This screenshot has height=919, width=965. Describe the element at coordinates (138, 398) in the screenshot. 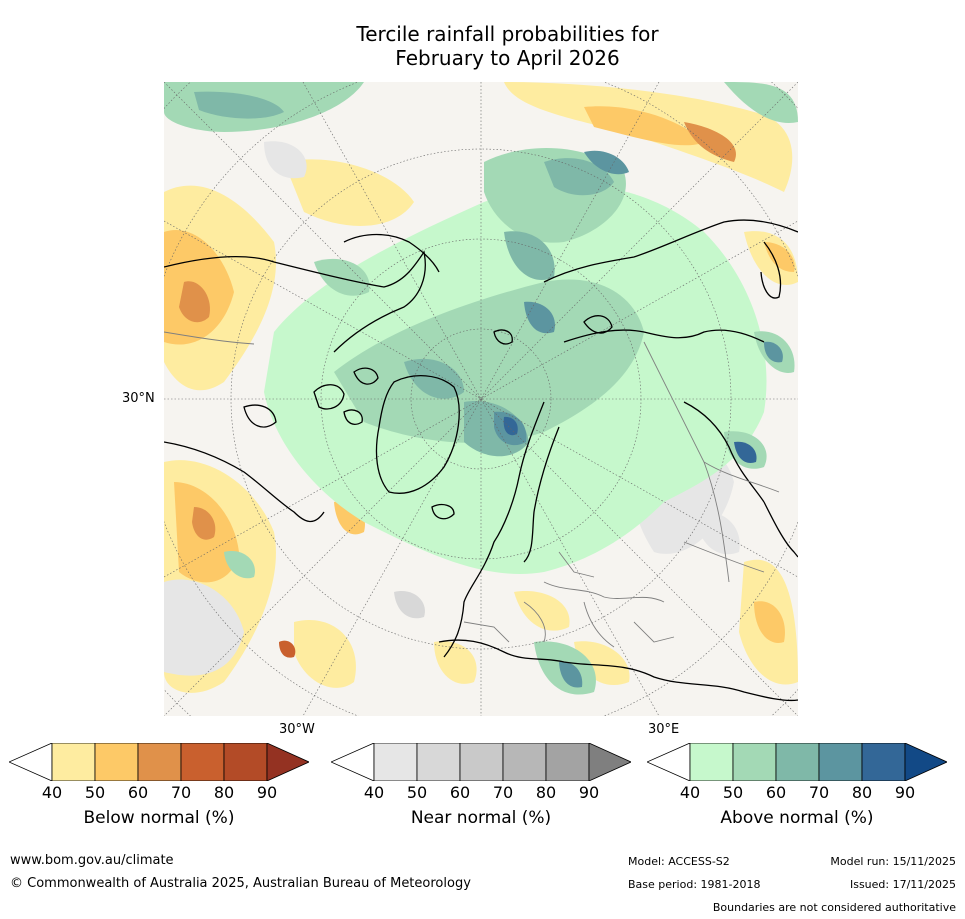

I see `lat-label-30n: 30°N` at that location.